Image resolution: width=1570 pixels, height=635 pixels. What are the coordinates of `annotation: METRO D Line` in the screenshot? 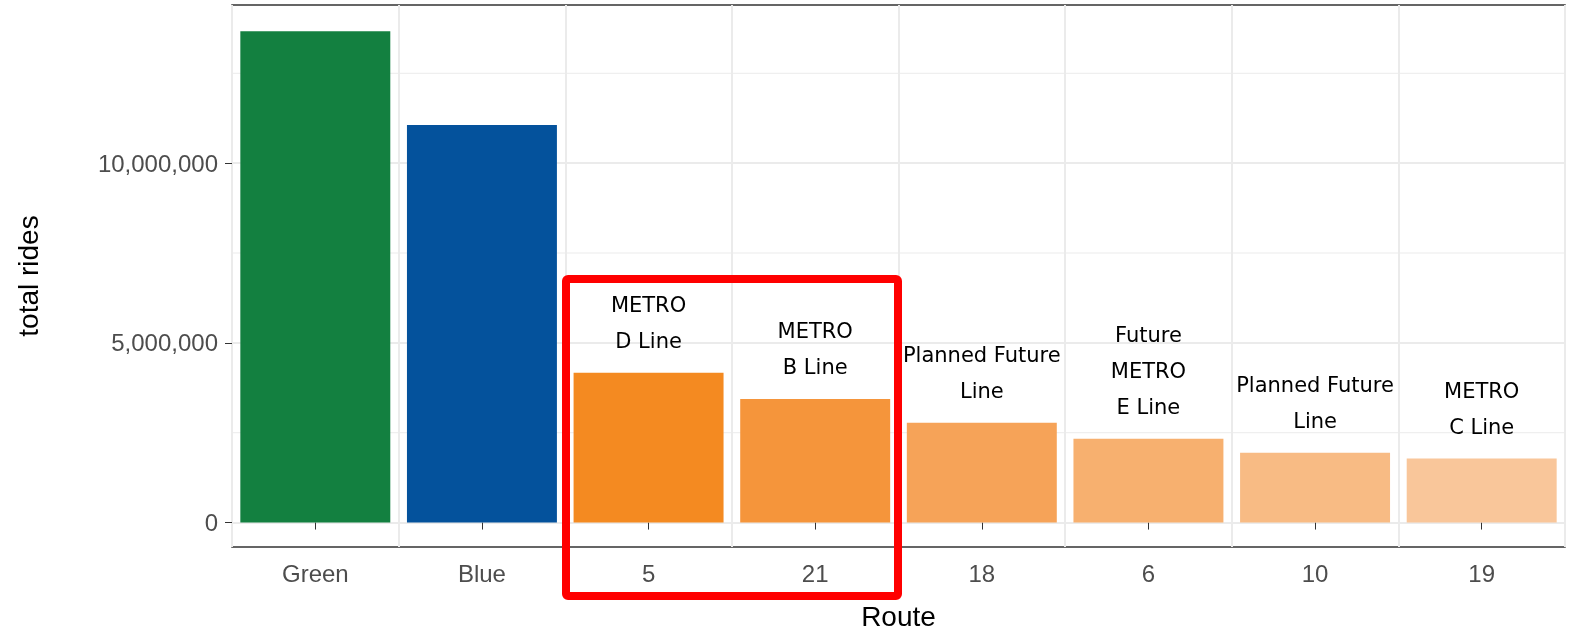 It's located at (648, 322).